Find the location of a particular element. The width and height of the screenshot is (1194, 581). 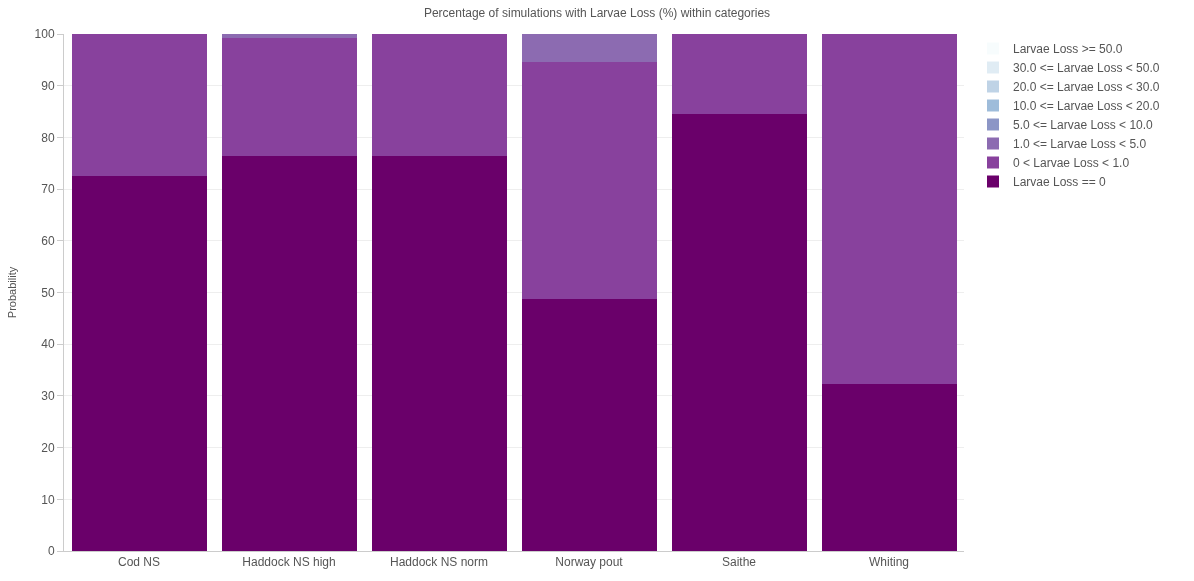

legend-label: Larvae Loss >= 50.0 is located at coordinates (1068, 49).